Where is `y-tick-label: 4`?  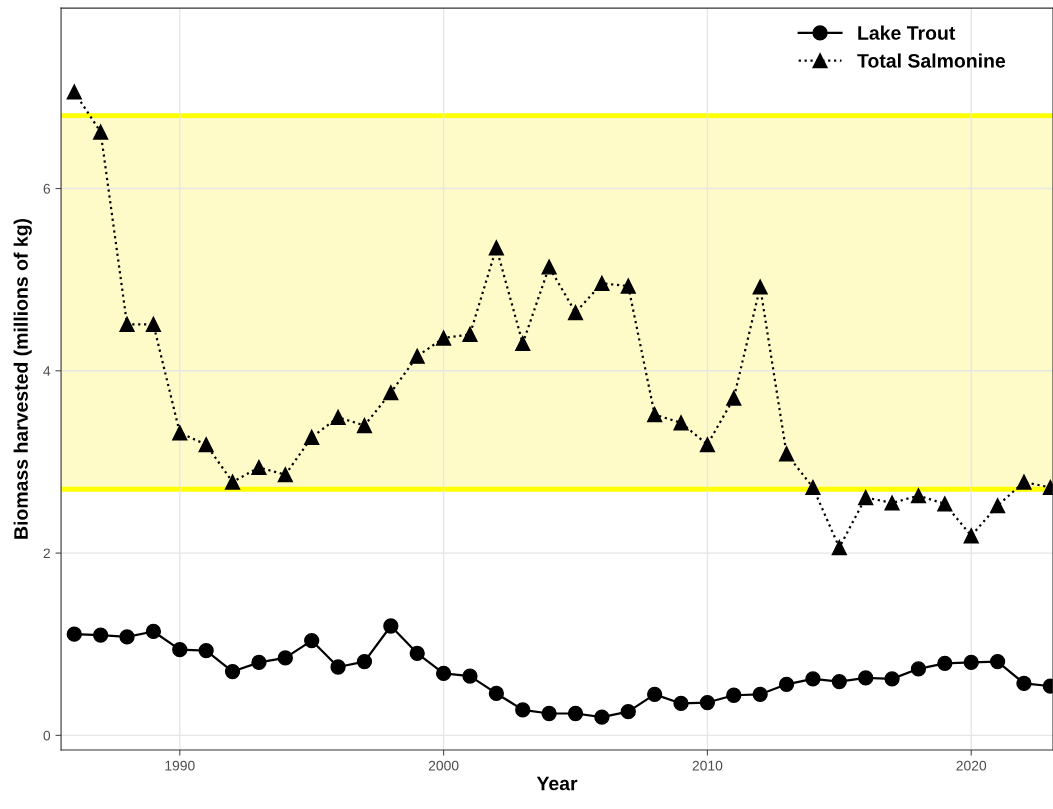
y-tick-label: 4 is located at coordinates (47, 371).